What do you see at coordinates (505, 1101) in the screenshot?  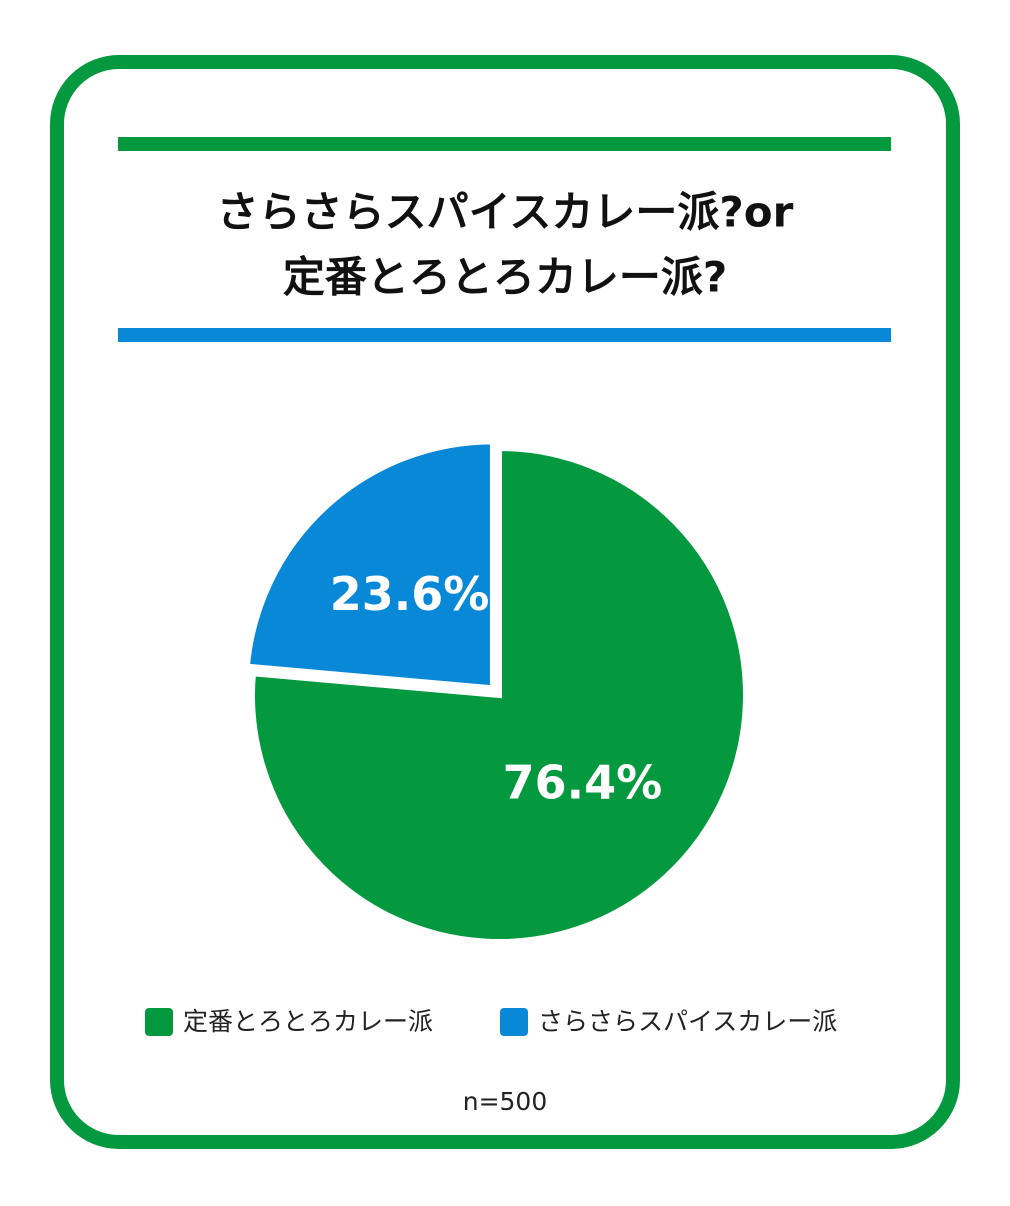 I see `sample-size: n=500` at bounding box center [505, 1101].